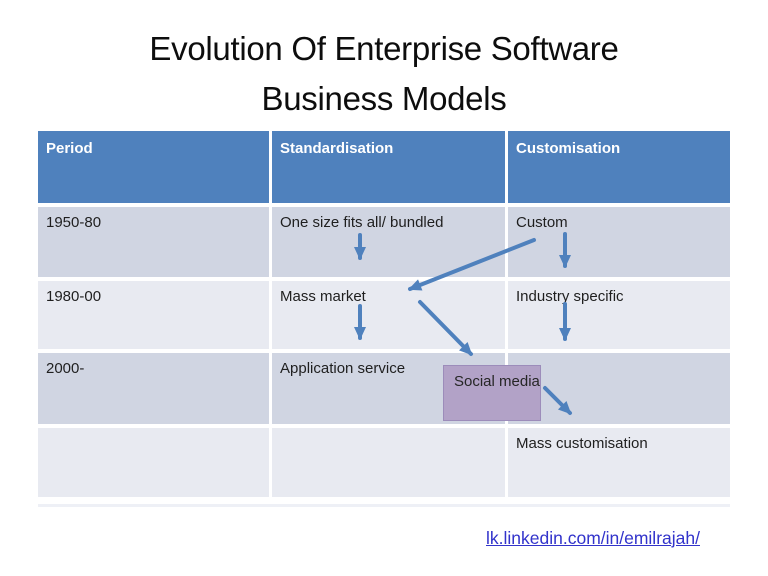 The image size is (768, 576). Describe the element at coordinates (153, 388) in the screenshot. I see `table-cell: 2000-` at that location.